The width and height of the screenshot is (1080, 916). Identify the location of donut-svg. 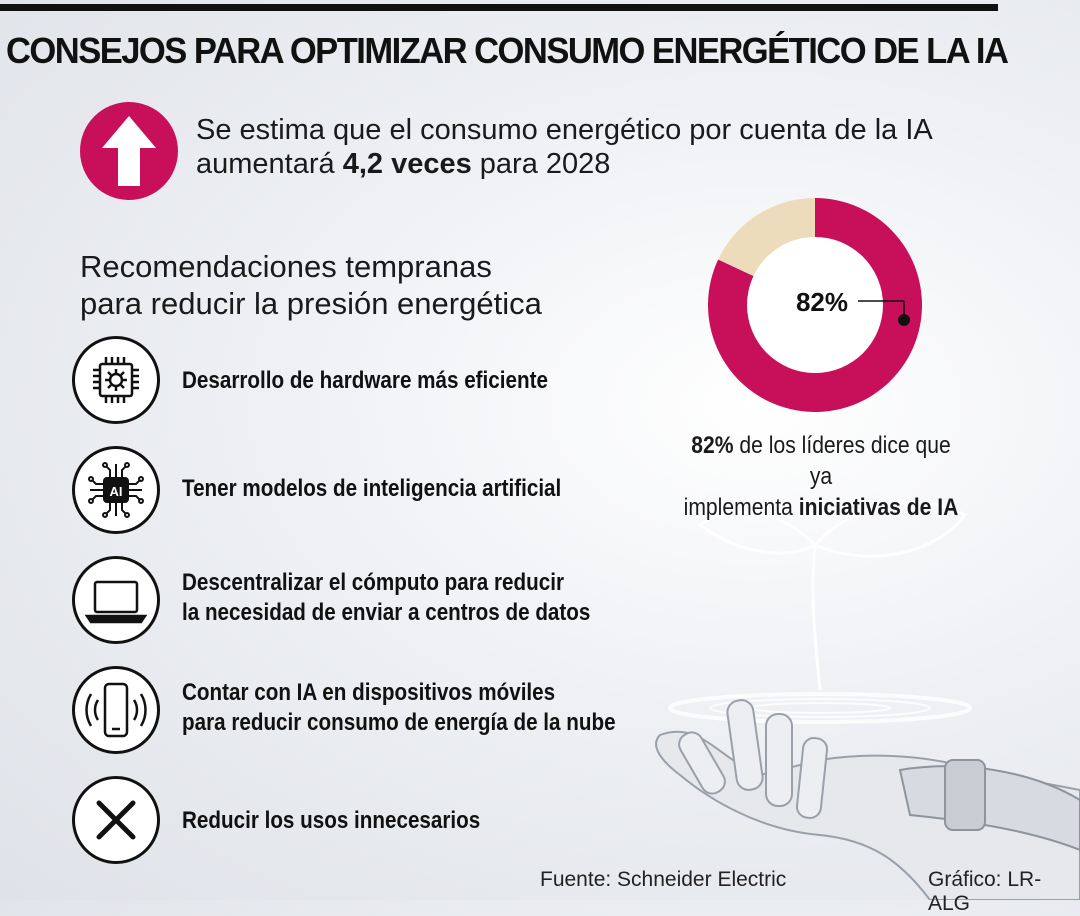
(815, 305).